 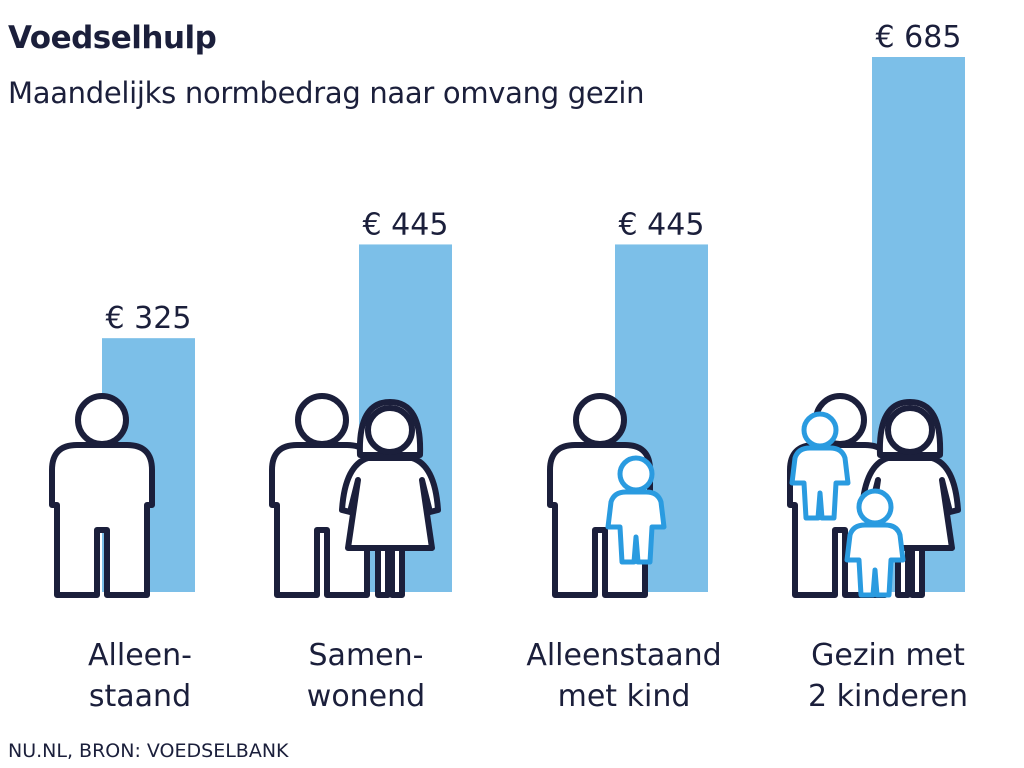 I want to click on value-label-3: € 445, so click(x=662, y=224).